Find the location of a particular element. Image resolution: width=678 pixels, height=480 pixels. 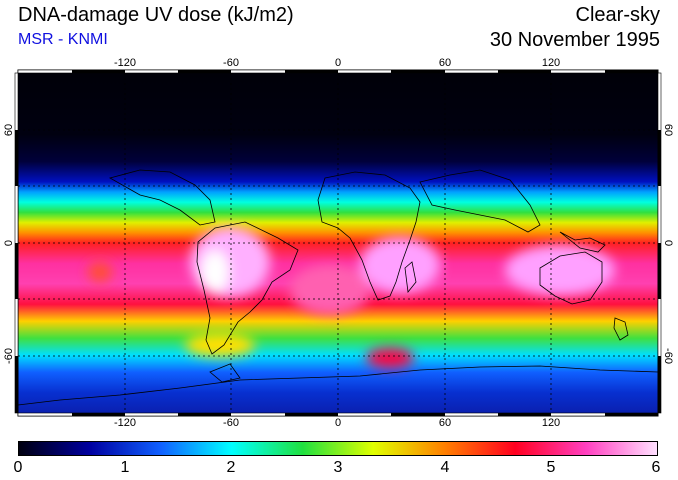

lon-tick-bottom: 60 is located at coordinates (445, 423).